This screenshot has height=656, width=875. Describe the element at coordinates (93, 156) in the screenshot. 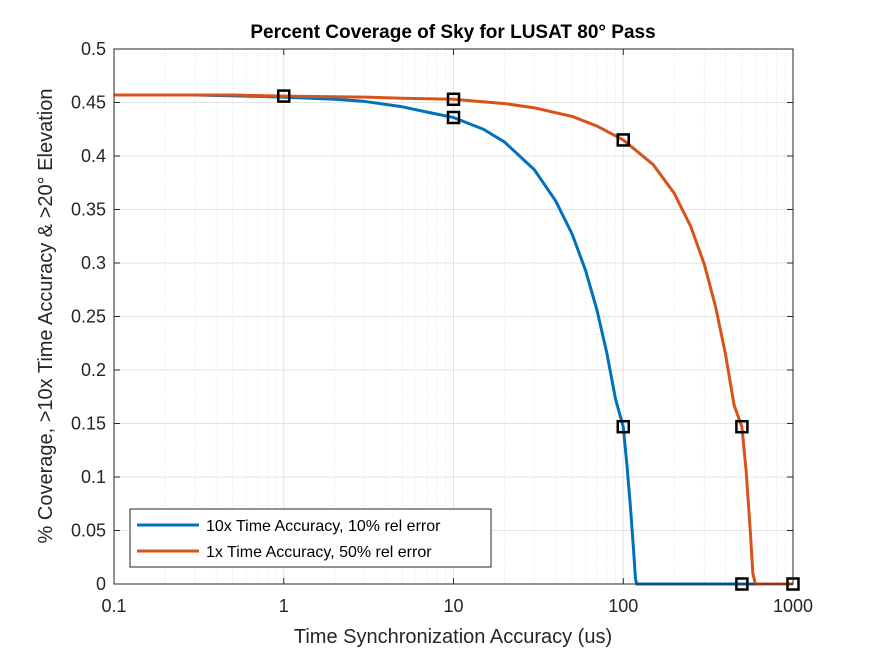

I see `y-tick-label: 0.4` at that location.